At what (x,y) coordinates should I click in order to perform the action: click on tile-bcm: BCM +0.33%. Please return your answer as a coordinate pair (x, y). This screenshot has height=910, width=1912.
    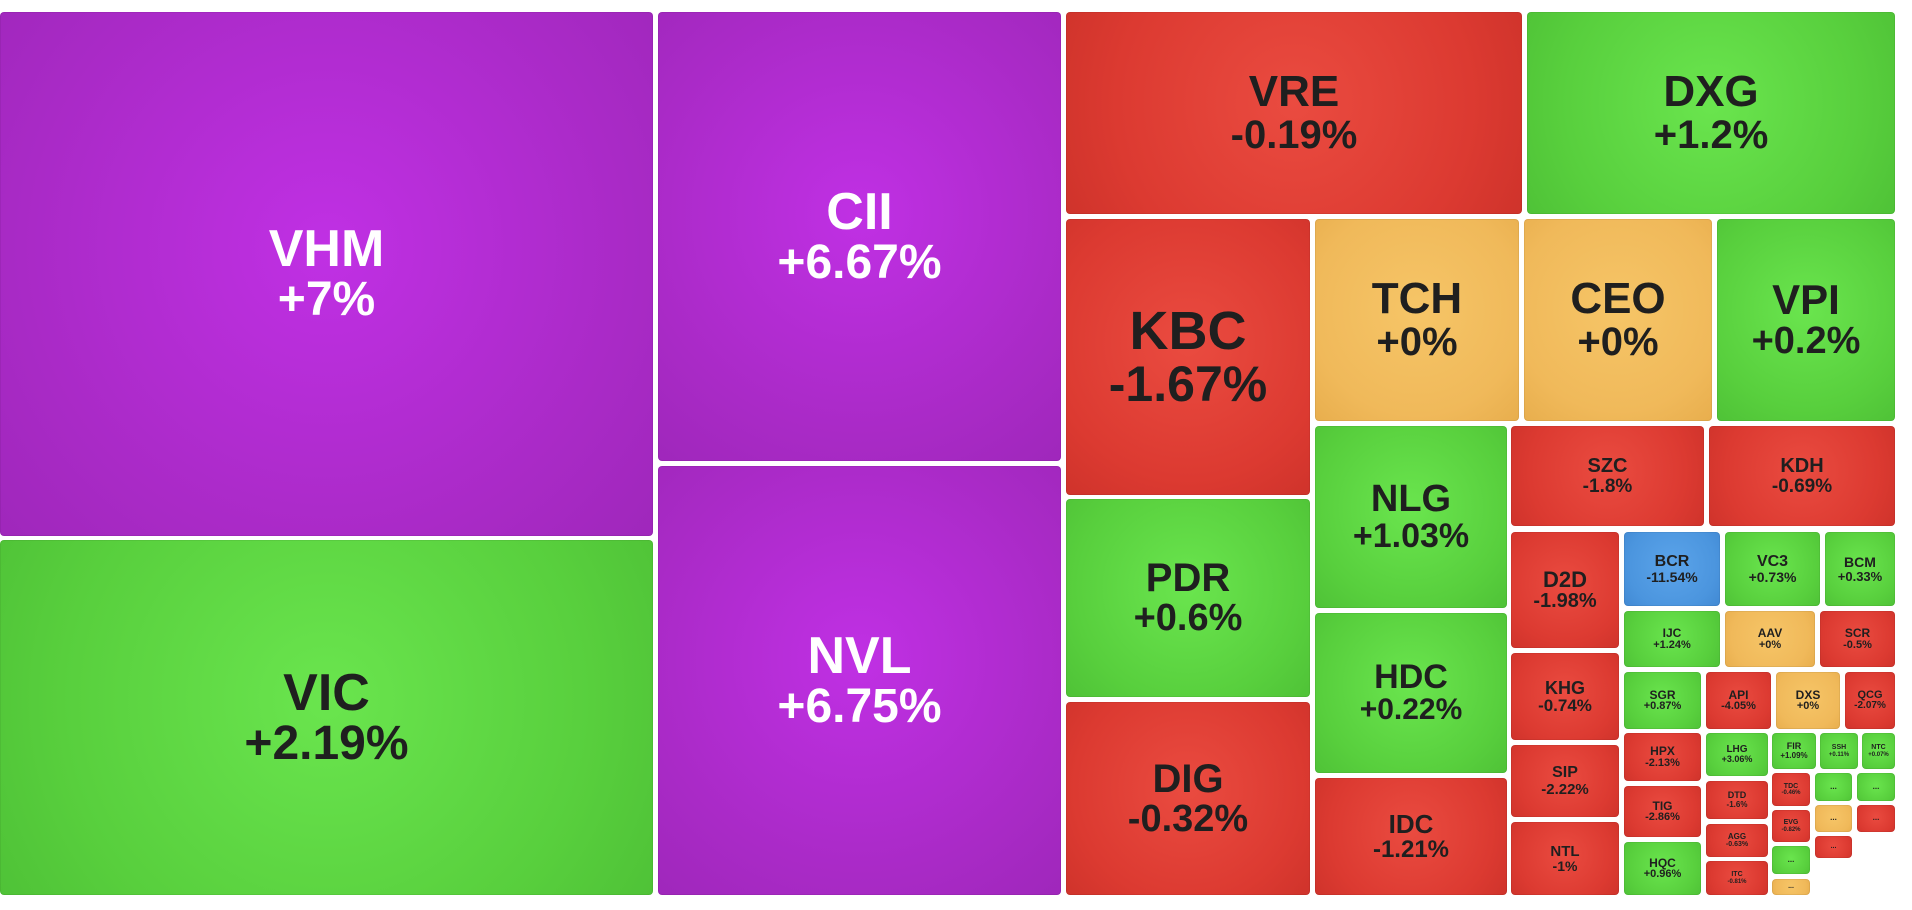
    Looking at the image, I should click on (1860, 569).